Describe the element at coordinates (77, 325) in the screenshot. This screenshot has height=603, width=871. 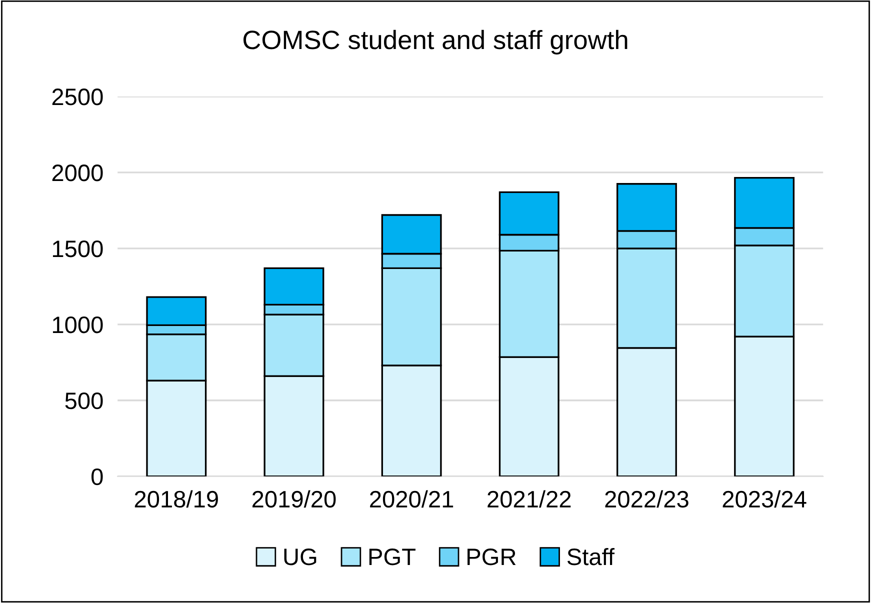
I see `y-tick-label: 1000` at that location.